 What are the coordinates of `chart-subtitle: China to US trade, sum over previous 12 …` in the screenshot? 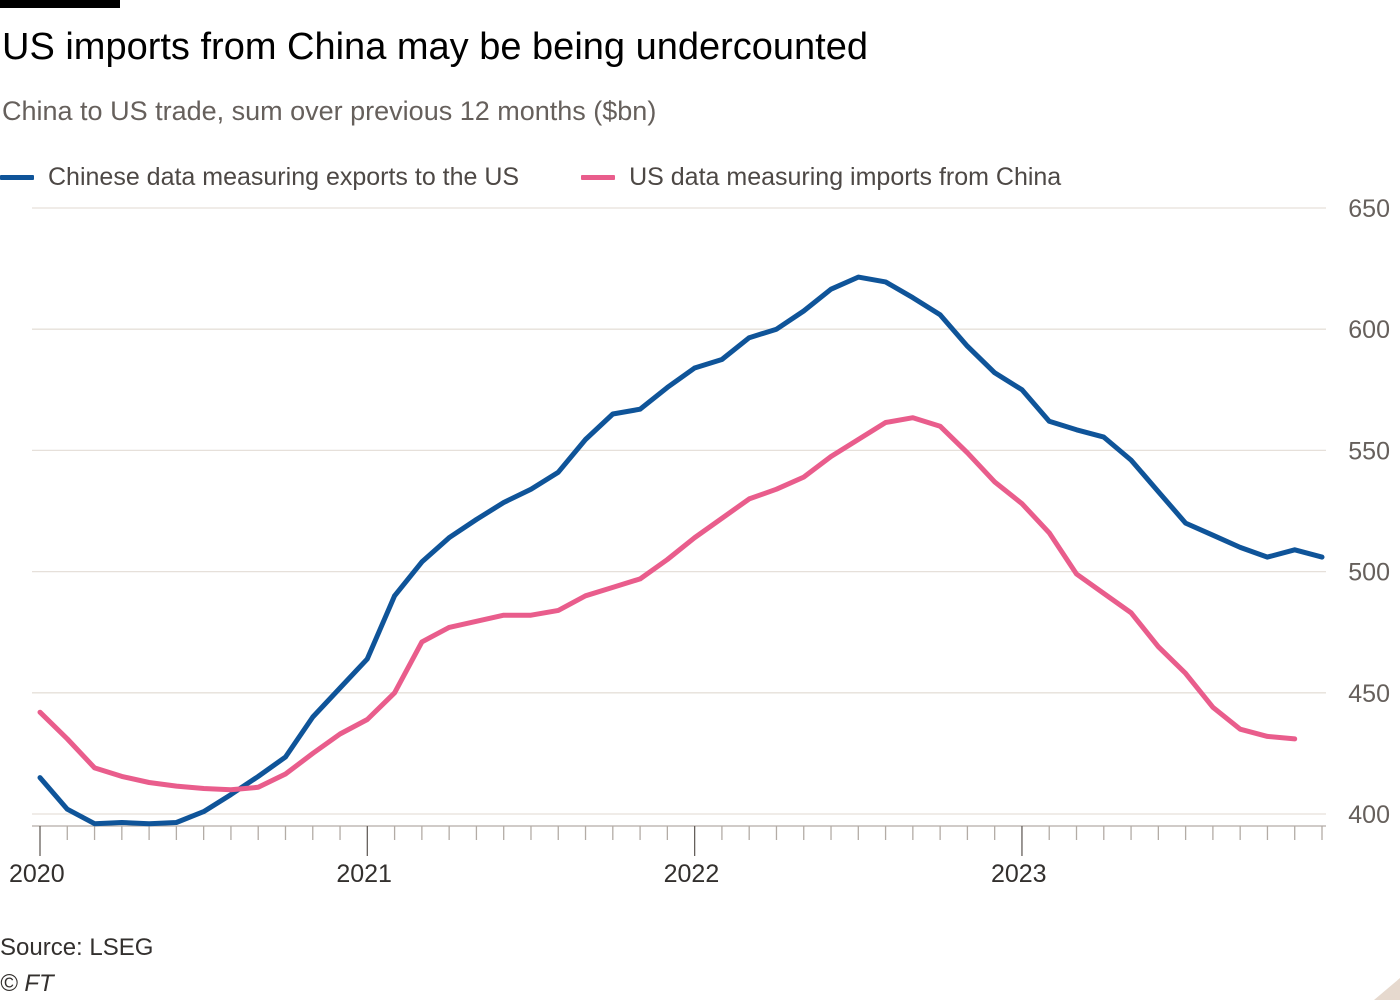 It's located at (329, 111).